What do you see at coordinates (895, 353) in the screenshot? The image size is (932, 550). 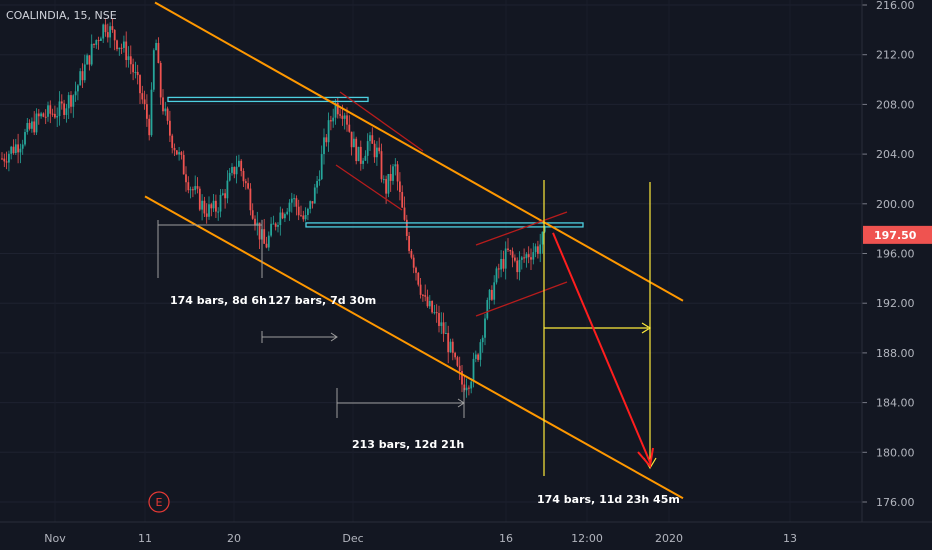 I see `y-tick-label: 188.00` at bounding box center [895, 353].